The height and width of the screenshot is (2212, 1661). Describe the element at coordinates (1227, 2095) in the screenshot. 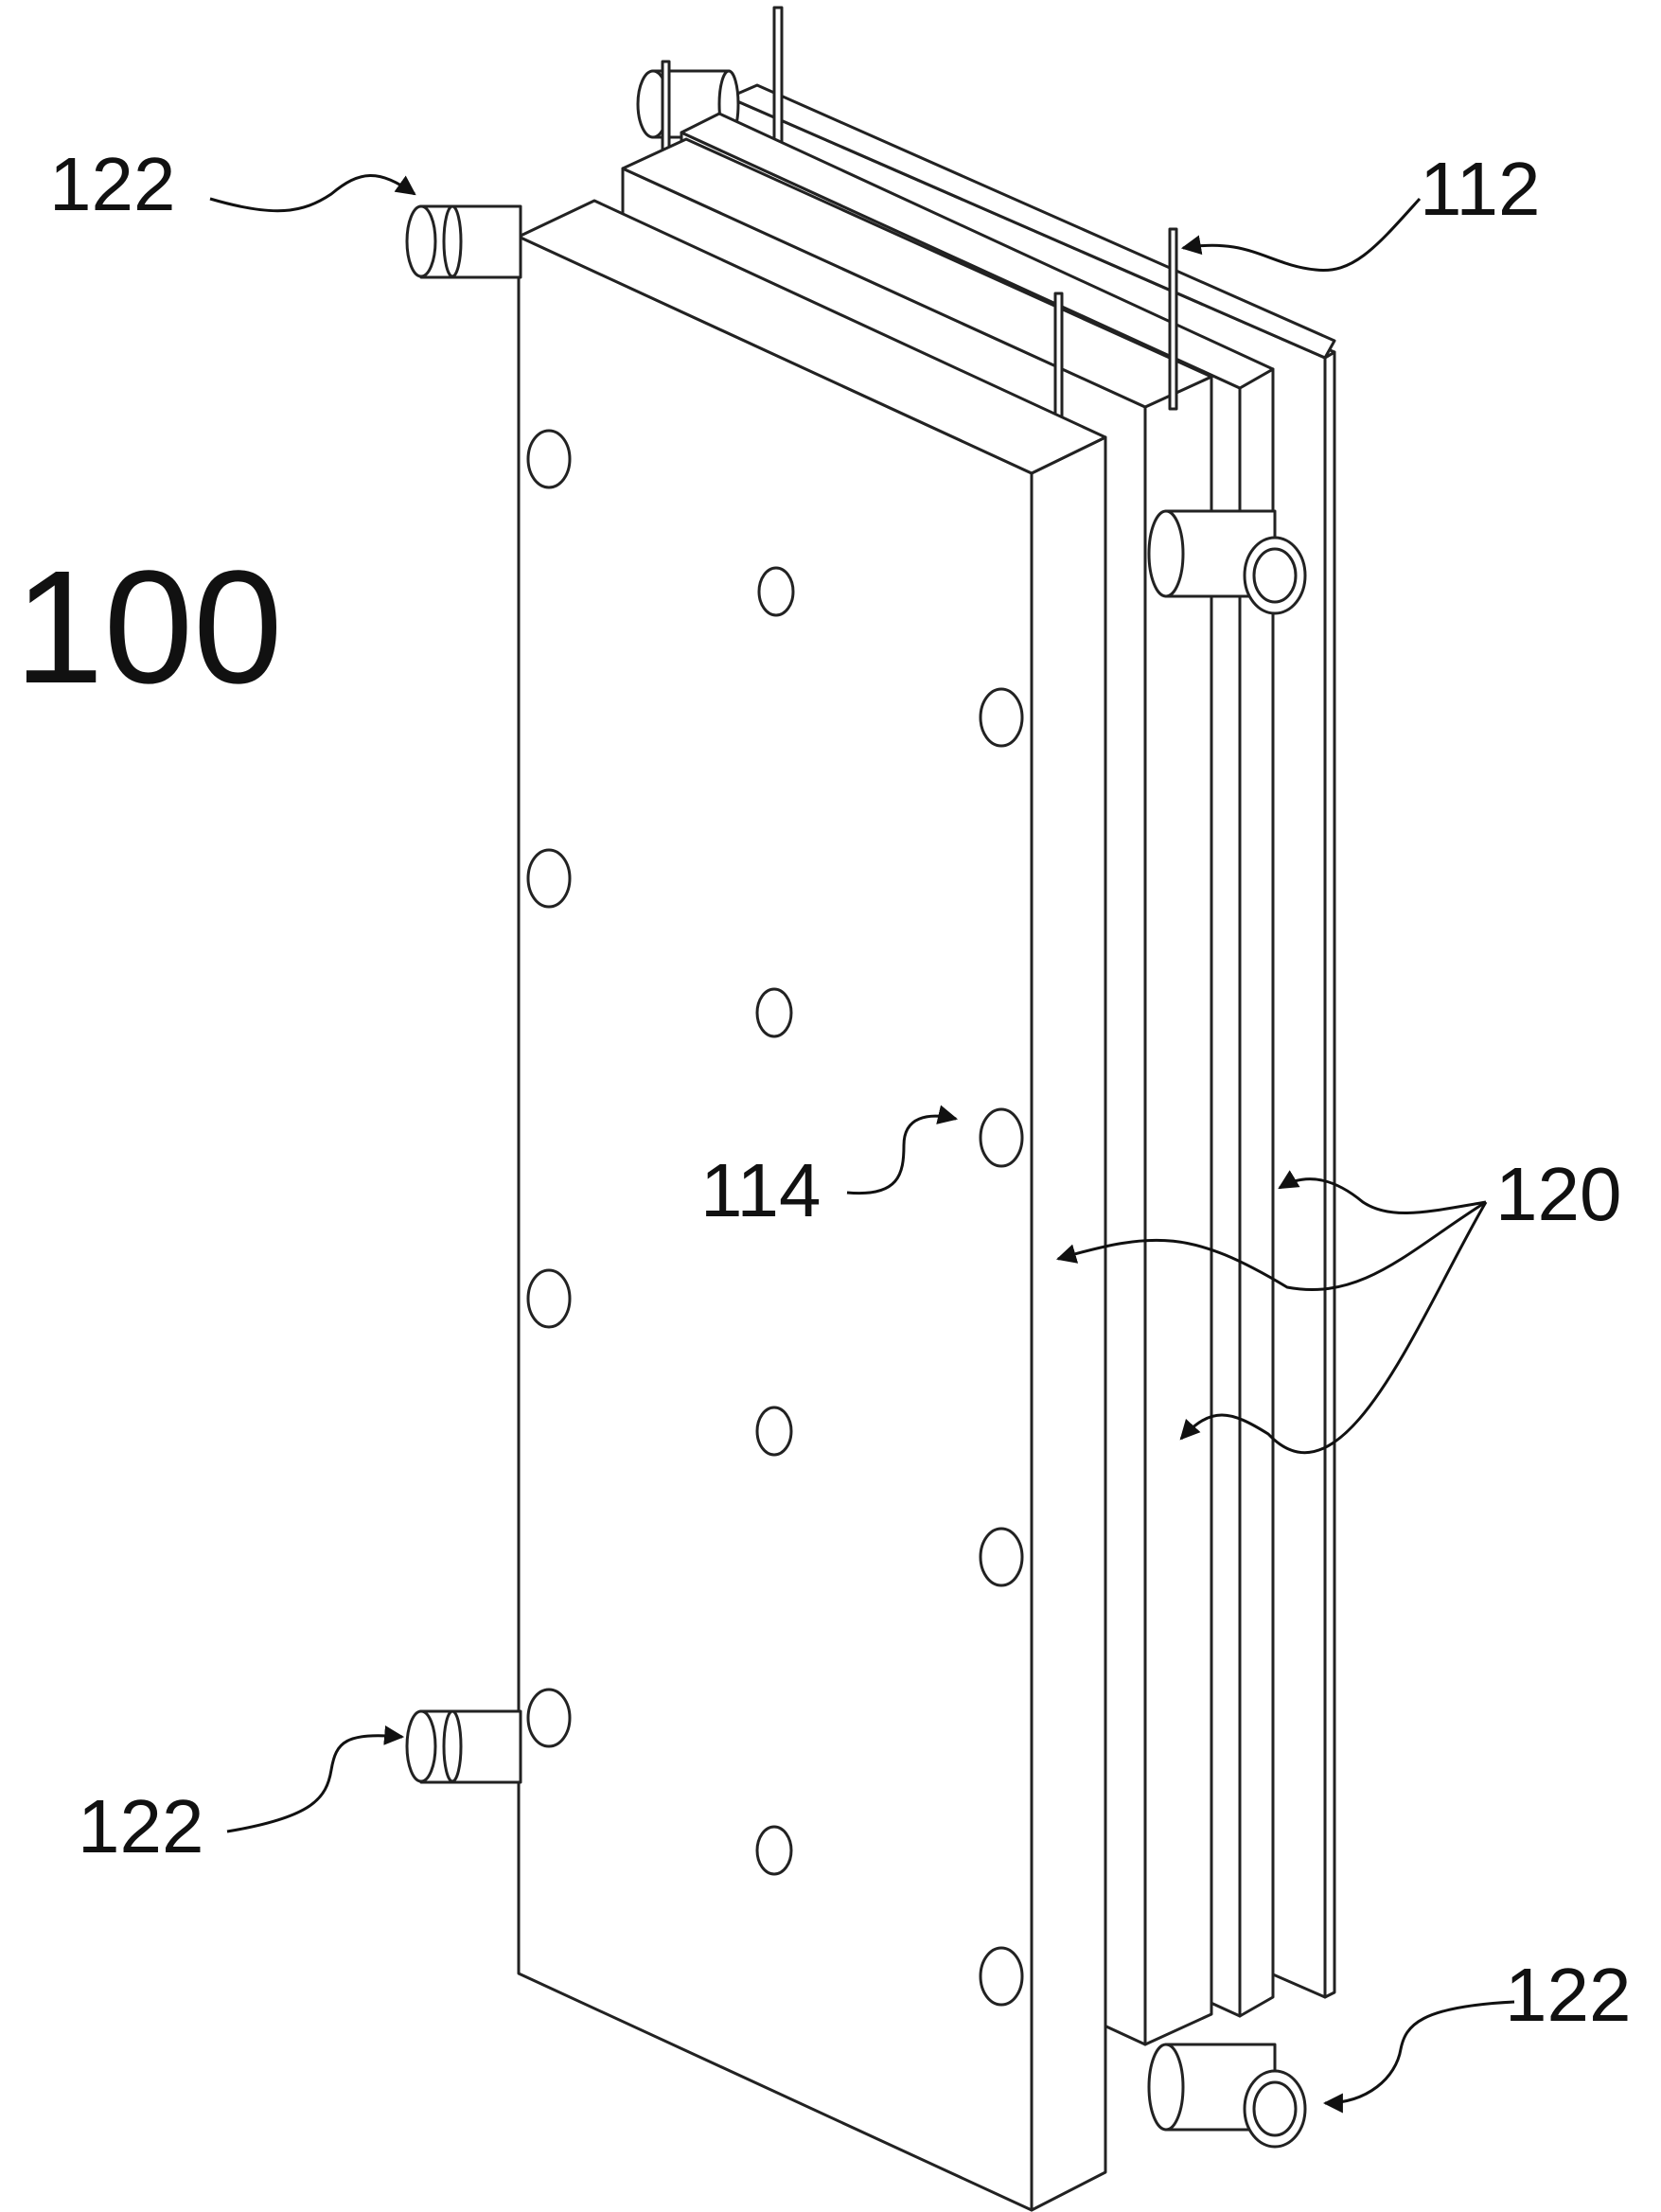

I see `lower-right-fitting` at that location.